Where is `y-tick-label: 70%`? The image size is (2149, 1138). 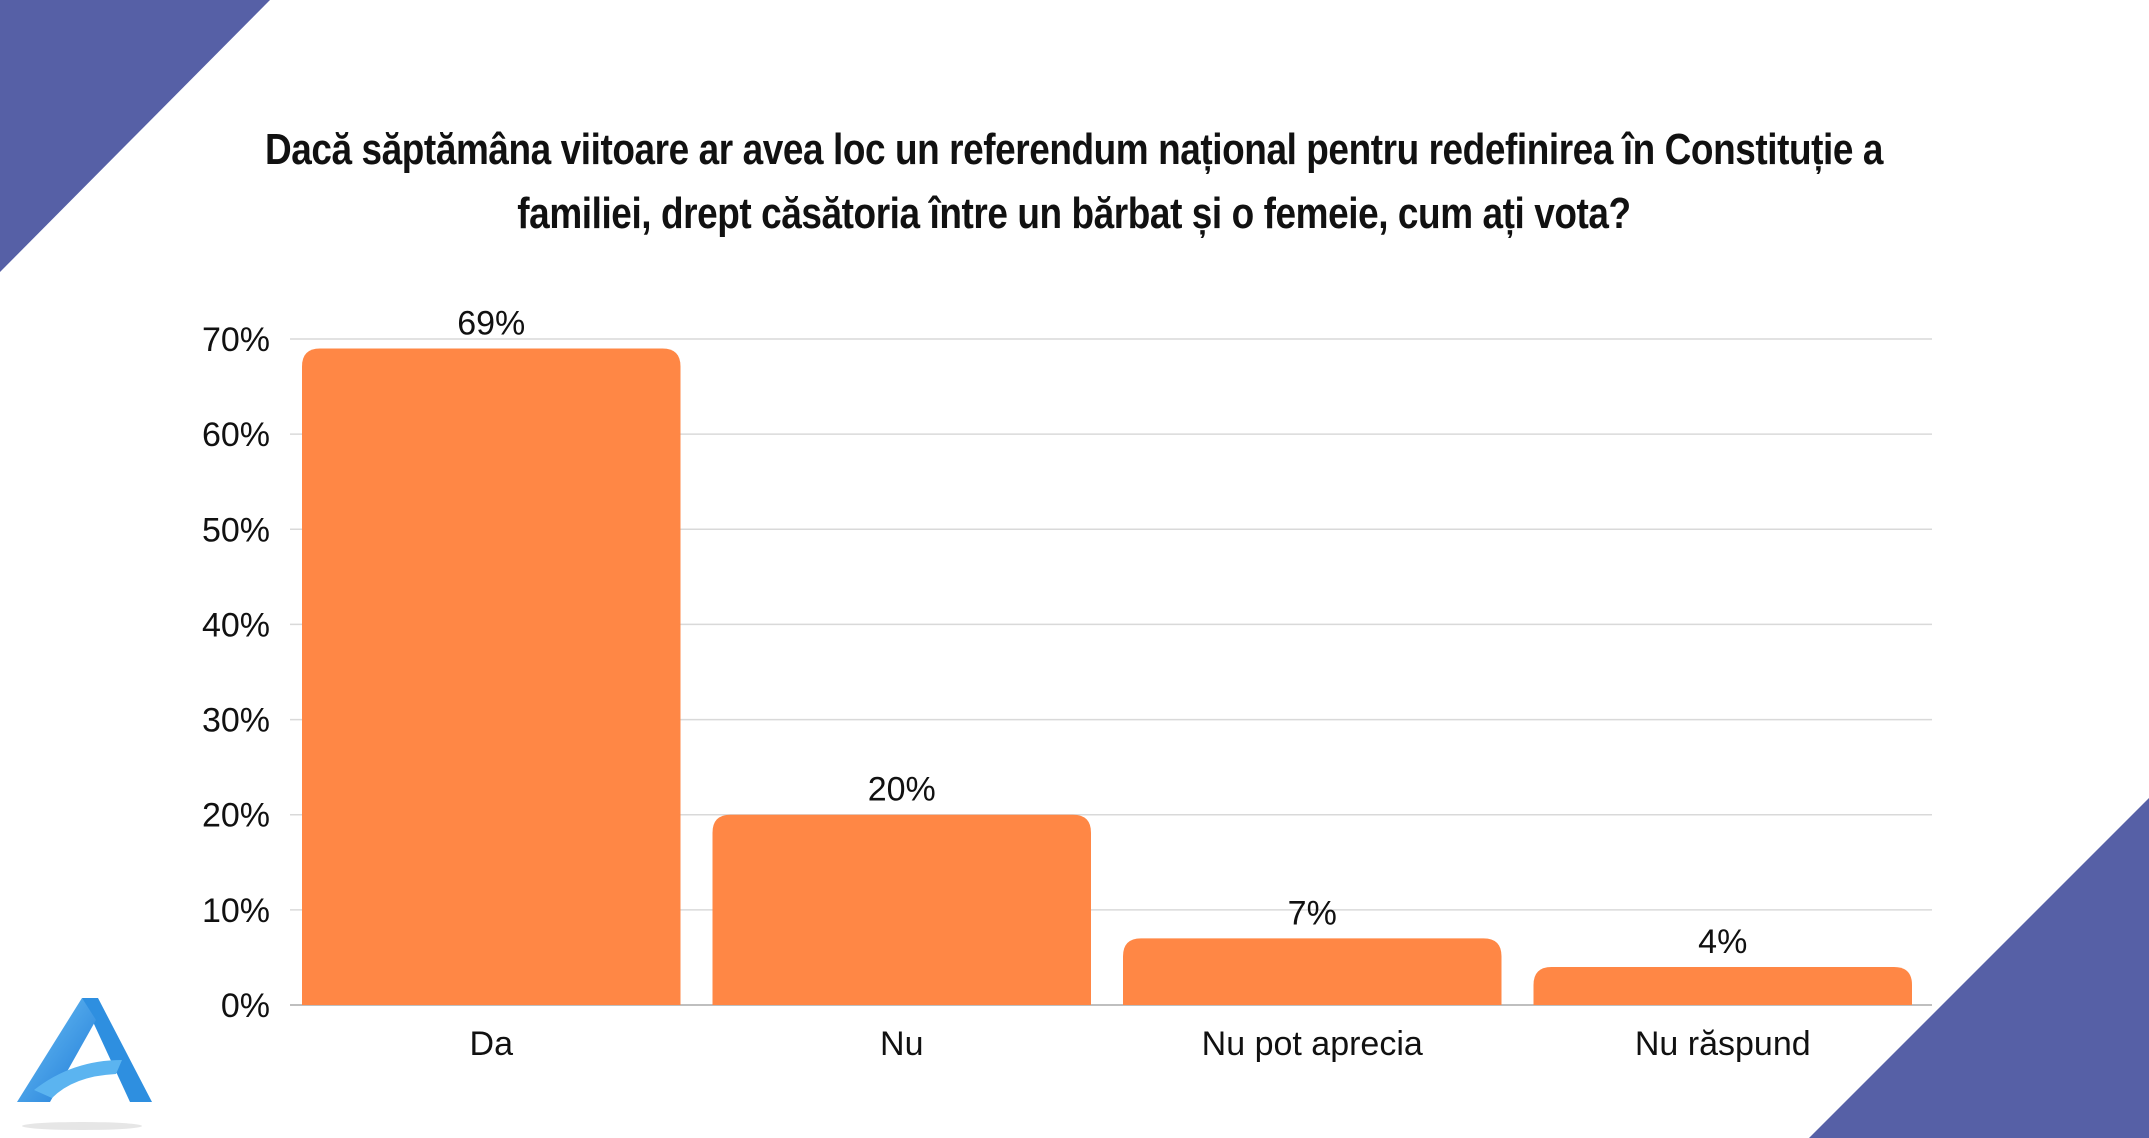
y-tick-label: 70% is located at coordinates (236, 340).